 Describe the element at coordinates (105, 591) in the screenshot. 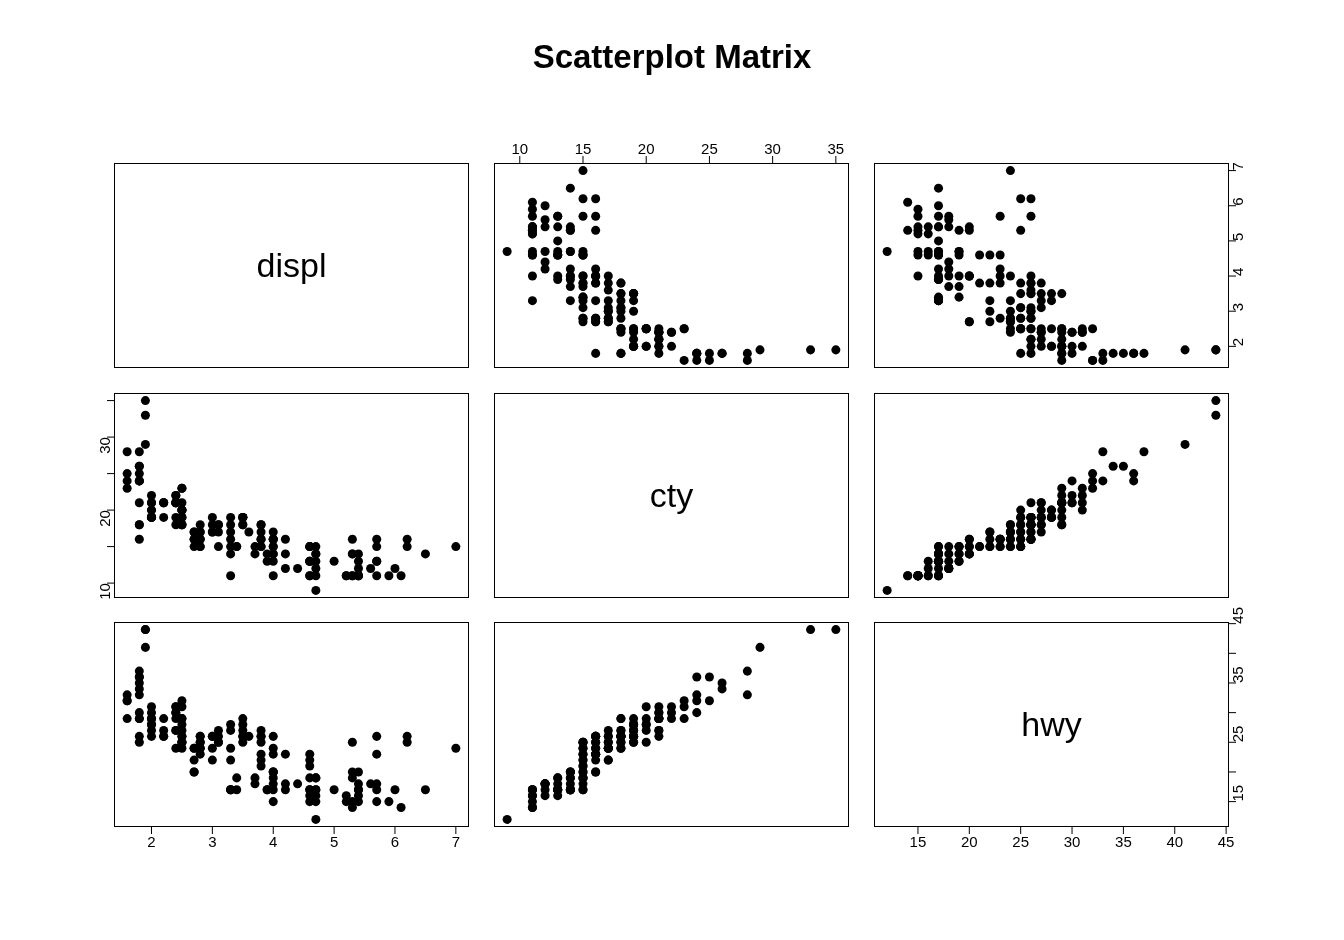

I see `y-tick-label: 10` at that location.